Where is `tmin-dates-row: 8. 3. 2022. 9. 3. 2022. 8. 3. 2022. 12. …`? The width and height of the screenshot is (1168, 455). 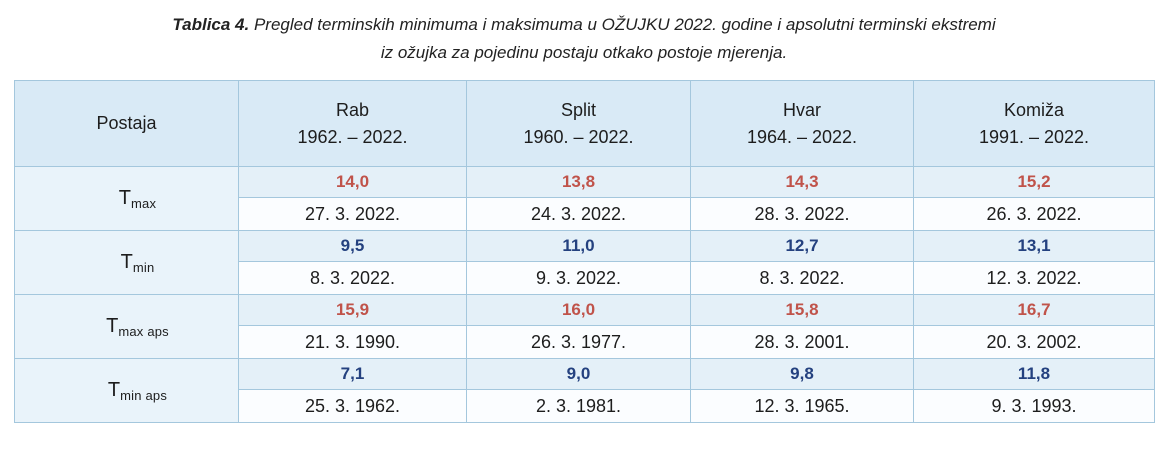 tmin-dates-row: 8. 3. 2022. 9. 3. 2022. 8. 3. 2022. 12. … is located at coordinates (585, 278).